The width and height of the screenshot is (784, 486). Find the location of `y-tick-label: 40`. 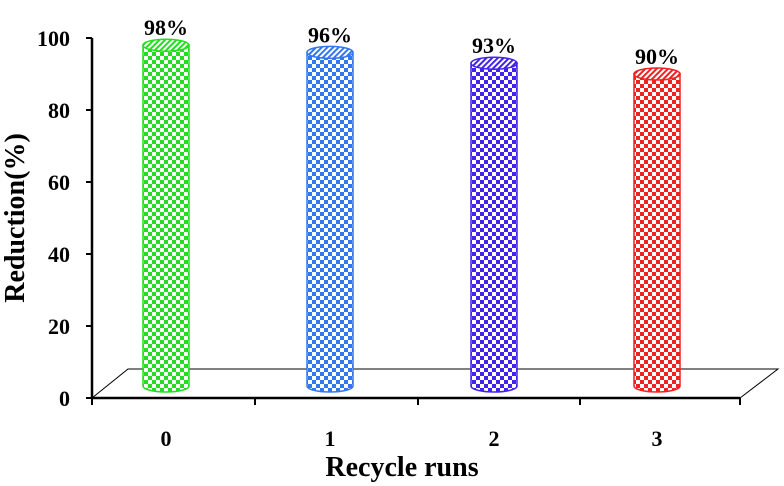

y-tick-label: 40 is located at coordinates (59, 254).